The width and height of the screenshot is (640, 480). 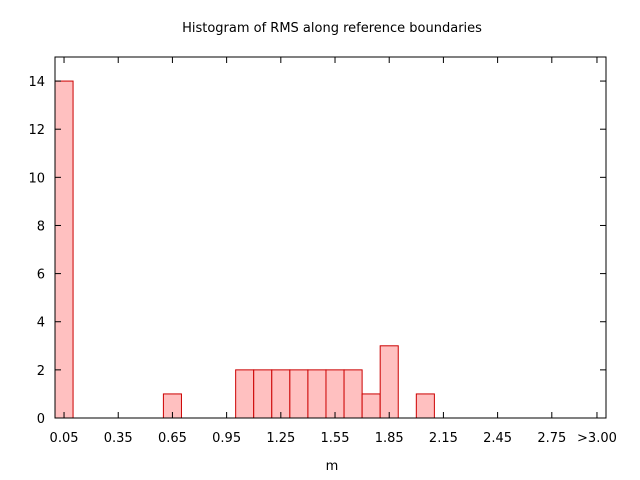 I want to click on x-tick-label: 1.25, so click(x=280, y=438).